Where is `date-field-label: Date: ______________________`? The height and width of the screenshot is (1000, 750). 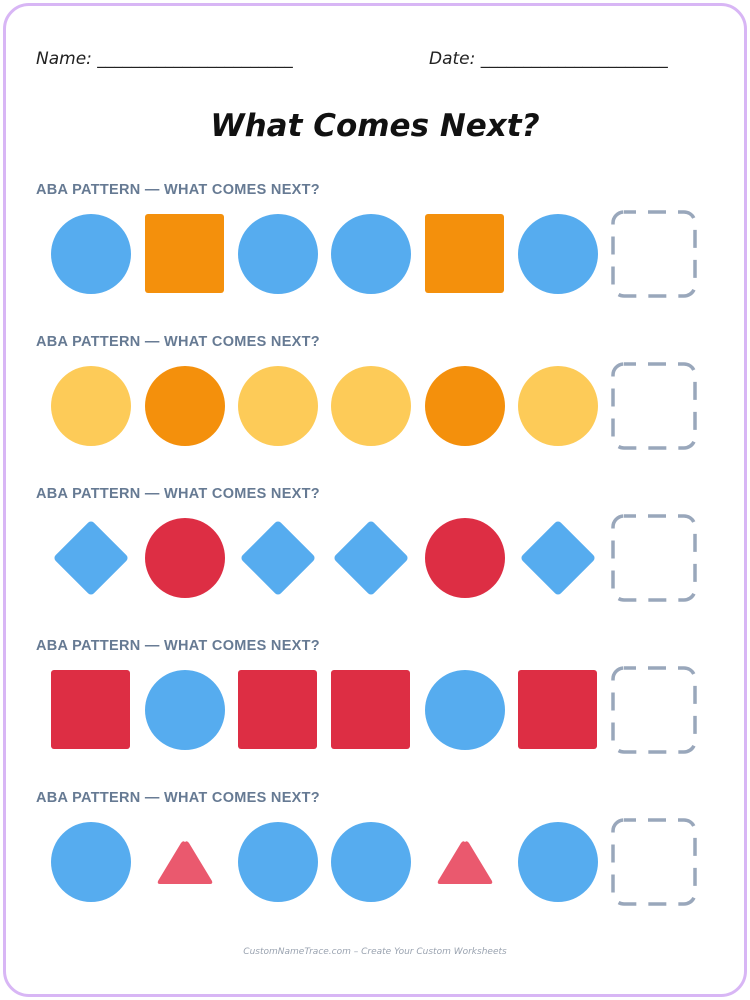 date-field-label: Date: ______________________ is located at coordinates (548, 59).